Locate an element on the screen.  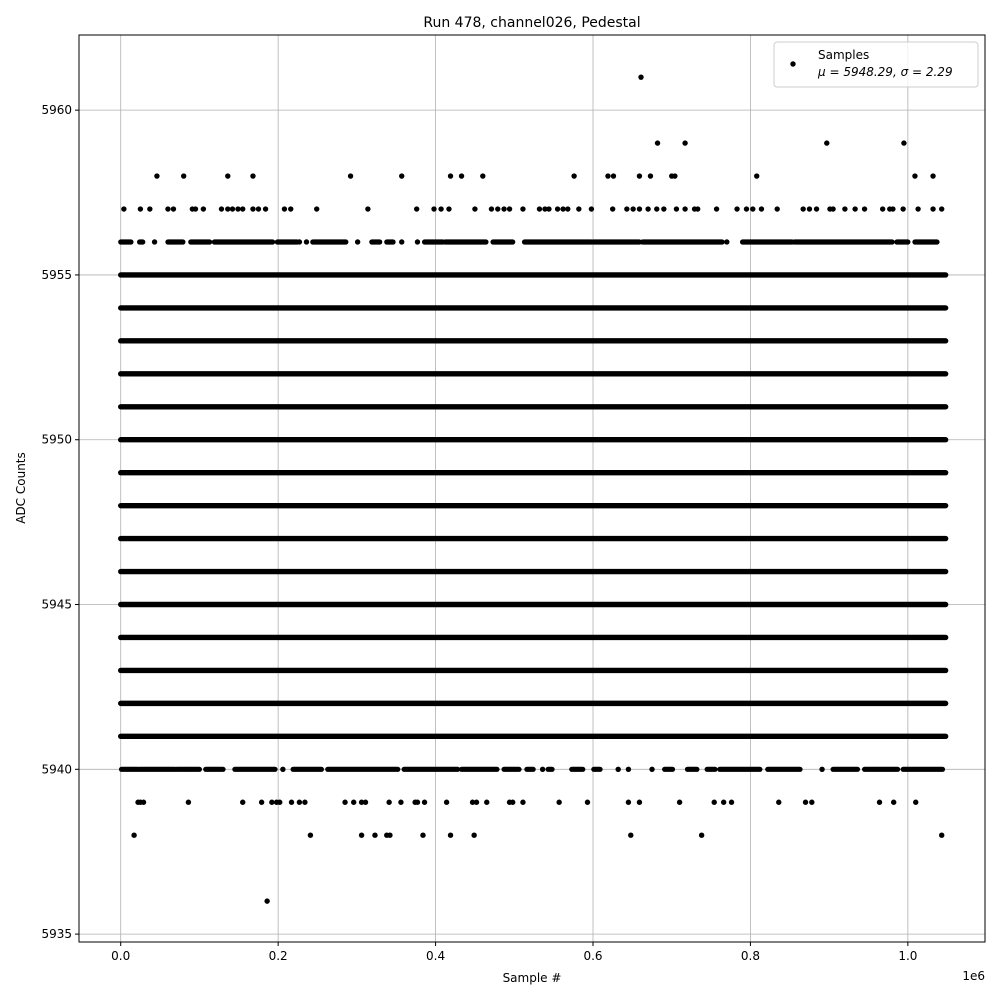
y-tick-label: 5955 is located at coordinates (56, 275).